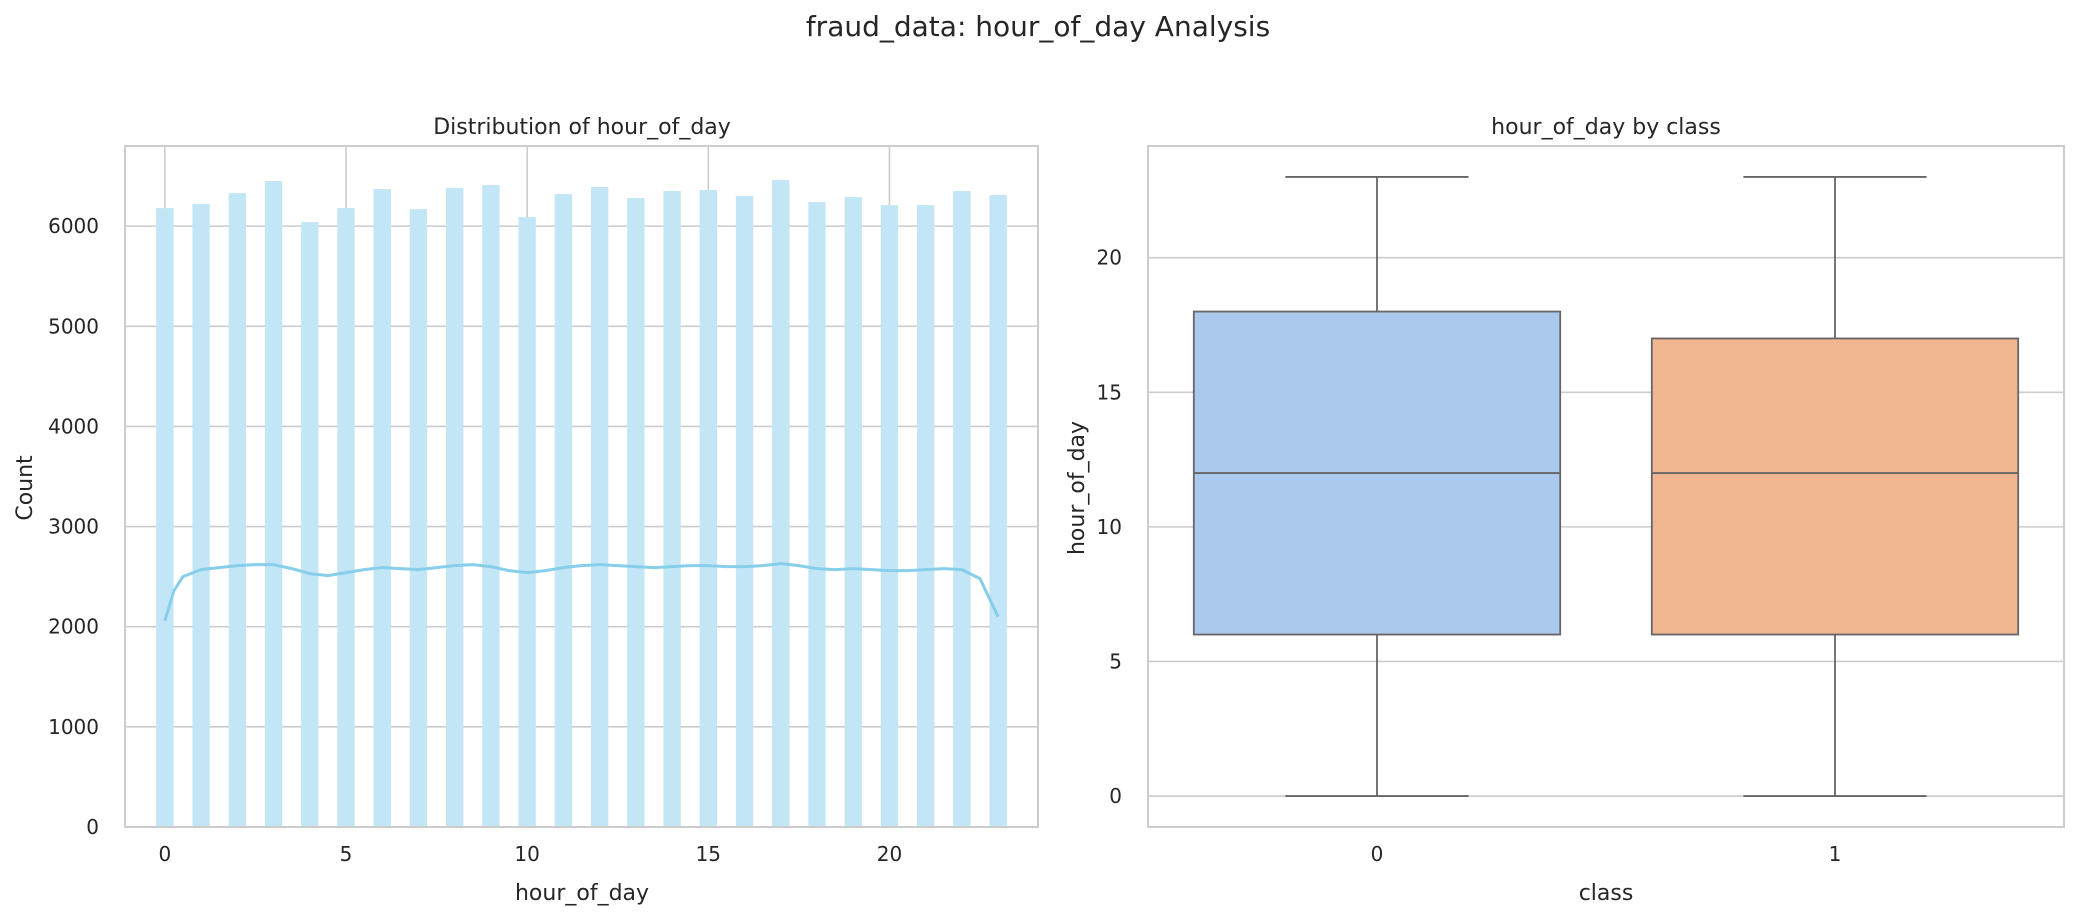  I want to click on histogram-y-tick-label: 1000, so click(73, 727).